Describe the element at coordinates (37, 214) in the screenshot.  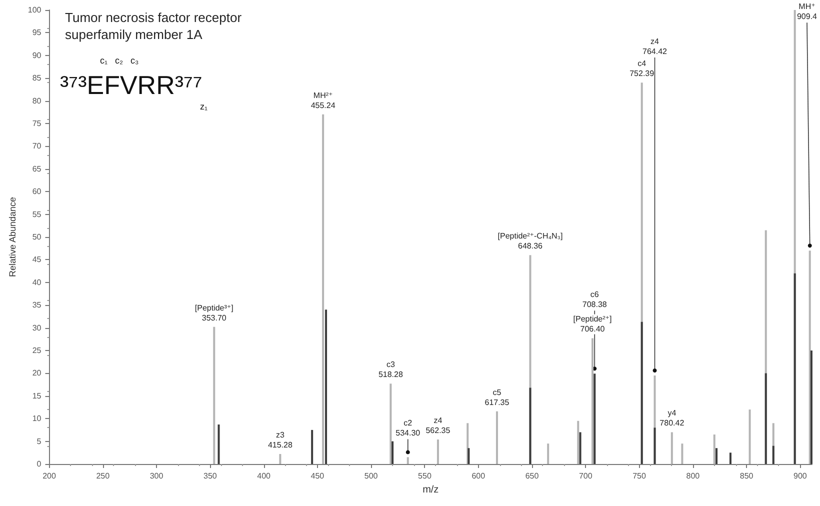
I see `y-tick-label: 55` at that location.